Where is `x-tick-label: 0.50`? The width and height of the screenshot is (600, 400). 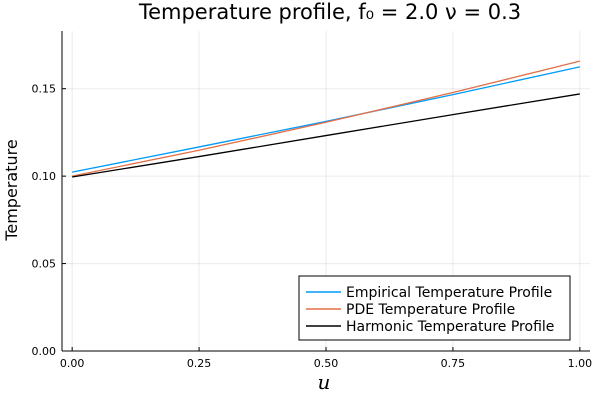
x-tick-label: 0.50 is located at coordinates (326, 363).